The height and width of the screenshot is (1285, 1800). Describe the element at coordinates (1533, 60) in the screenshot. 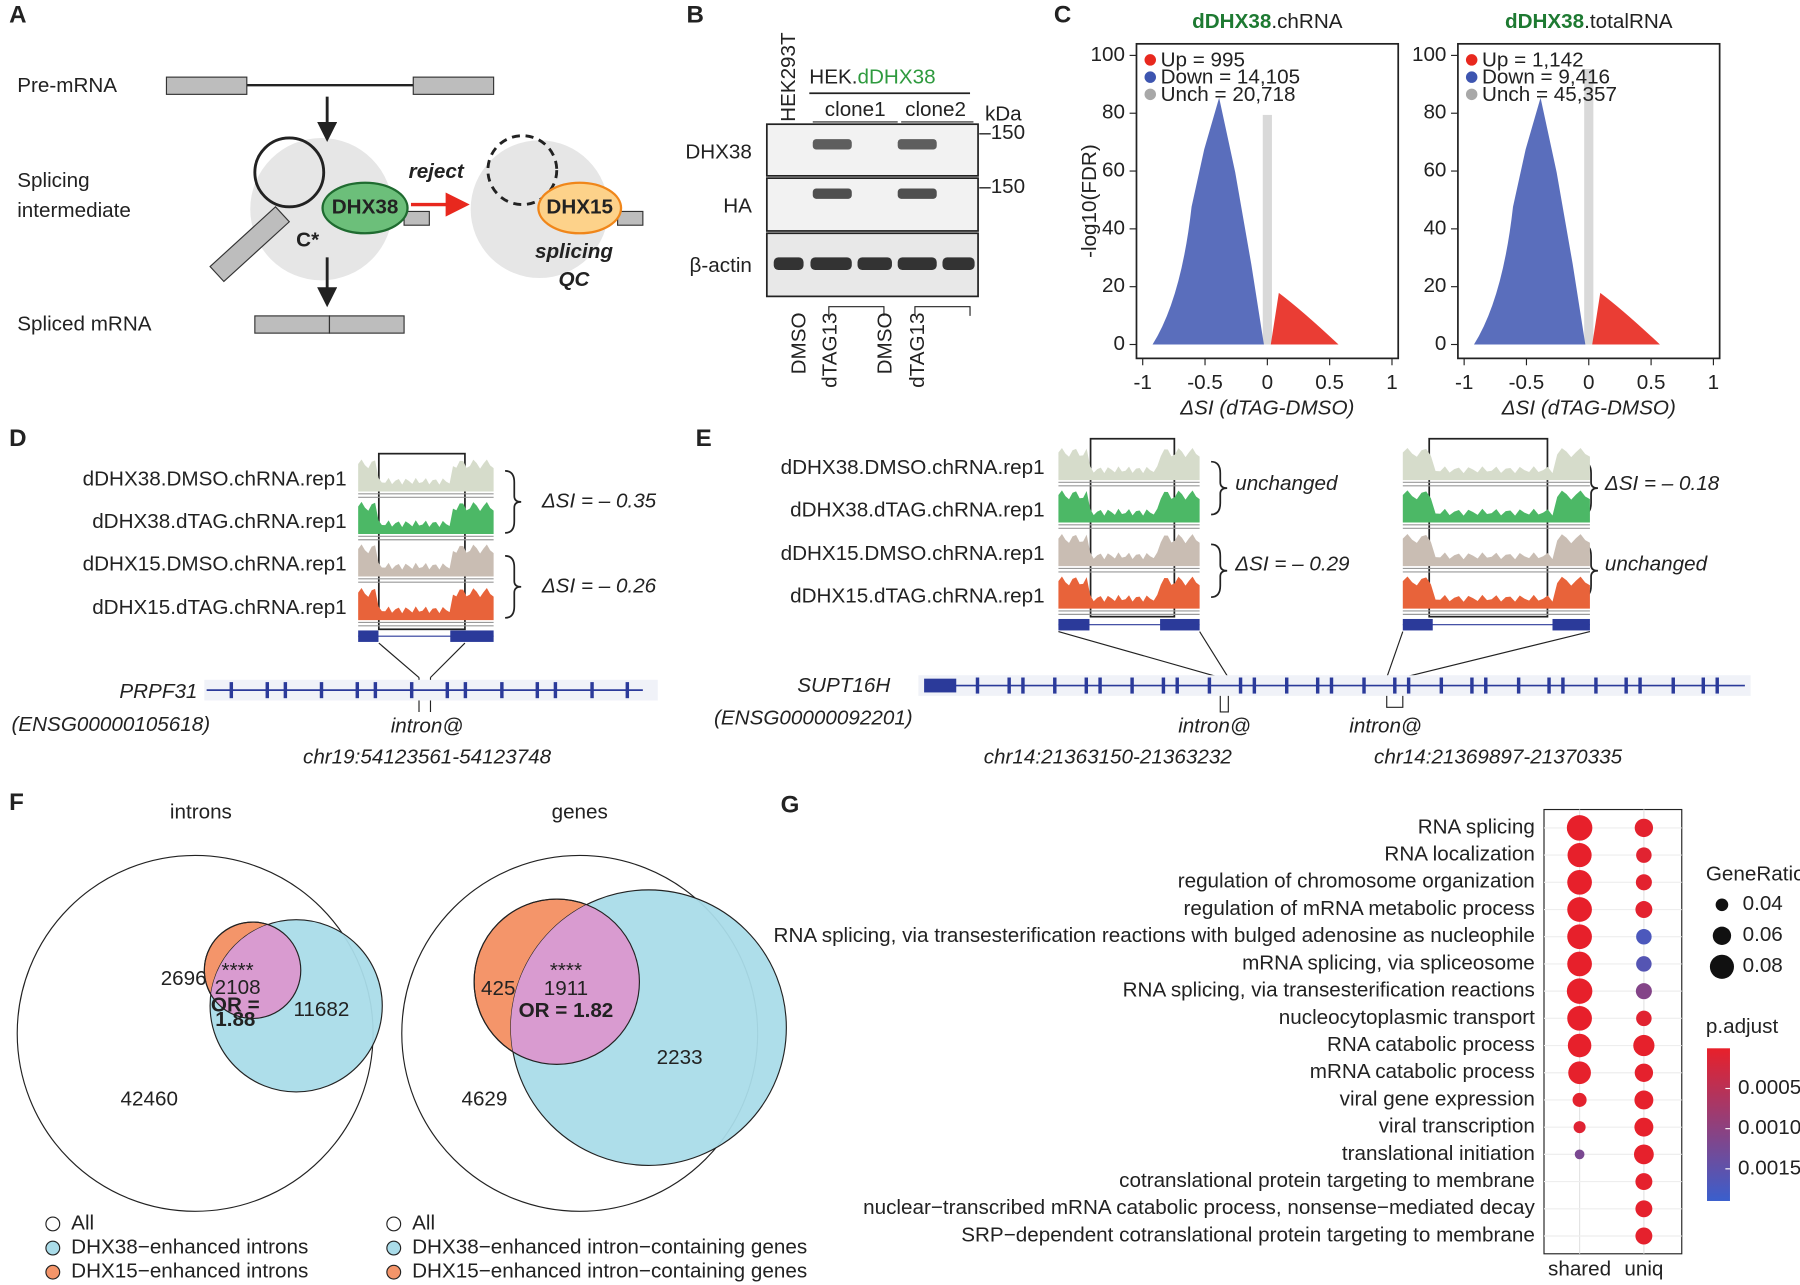

I see `legend-label: Up = 1,142` at that location.